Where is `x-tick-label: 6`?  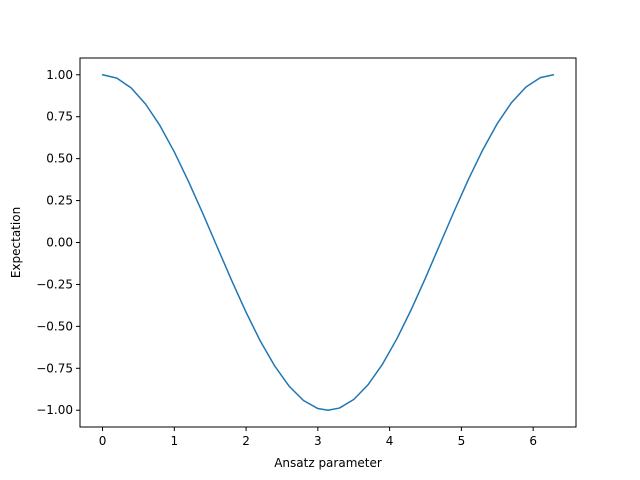 x-tick-label: 6 is located at coordinates (533, 441).